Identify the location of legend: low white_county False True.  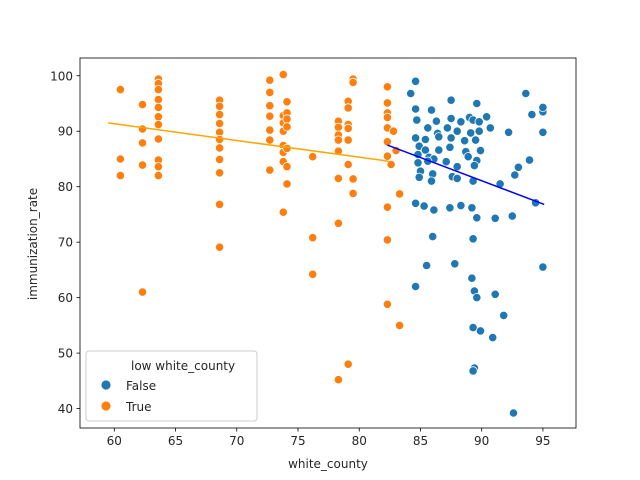
(171, 386).